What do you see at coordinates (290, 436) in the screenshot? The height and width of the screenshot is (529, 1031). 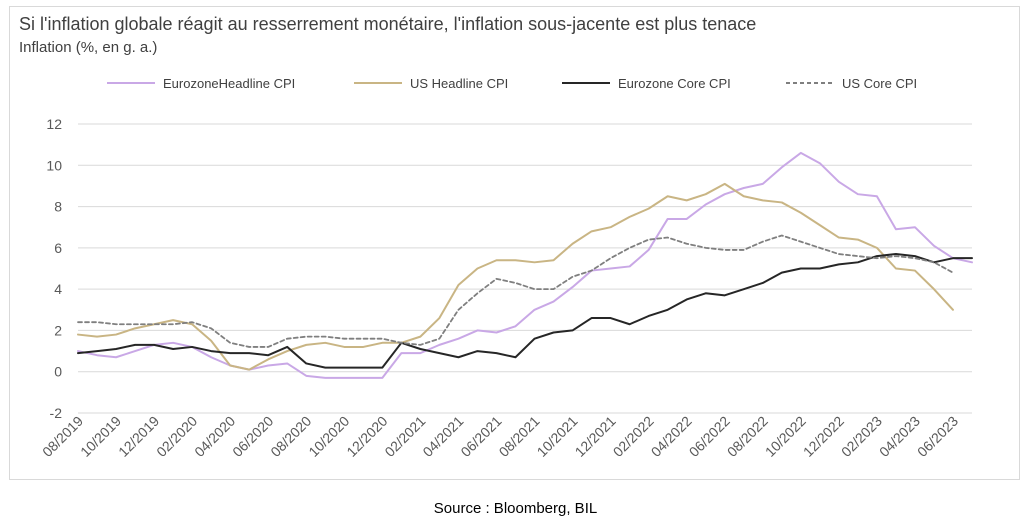 I see `x-tick-label: 08/2020` at bounding box center [290, 436].